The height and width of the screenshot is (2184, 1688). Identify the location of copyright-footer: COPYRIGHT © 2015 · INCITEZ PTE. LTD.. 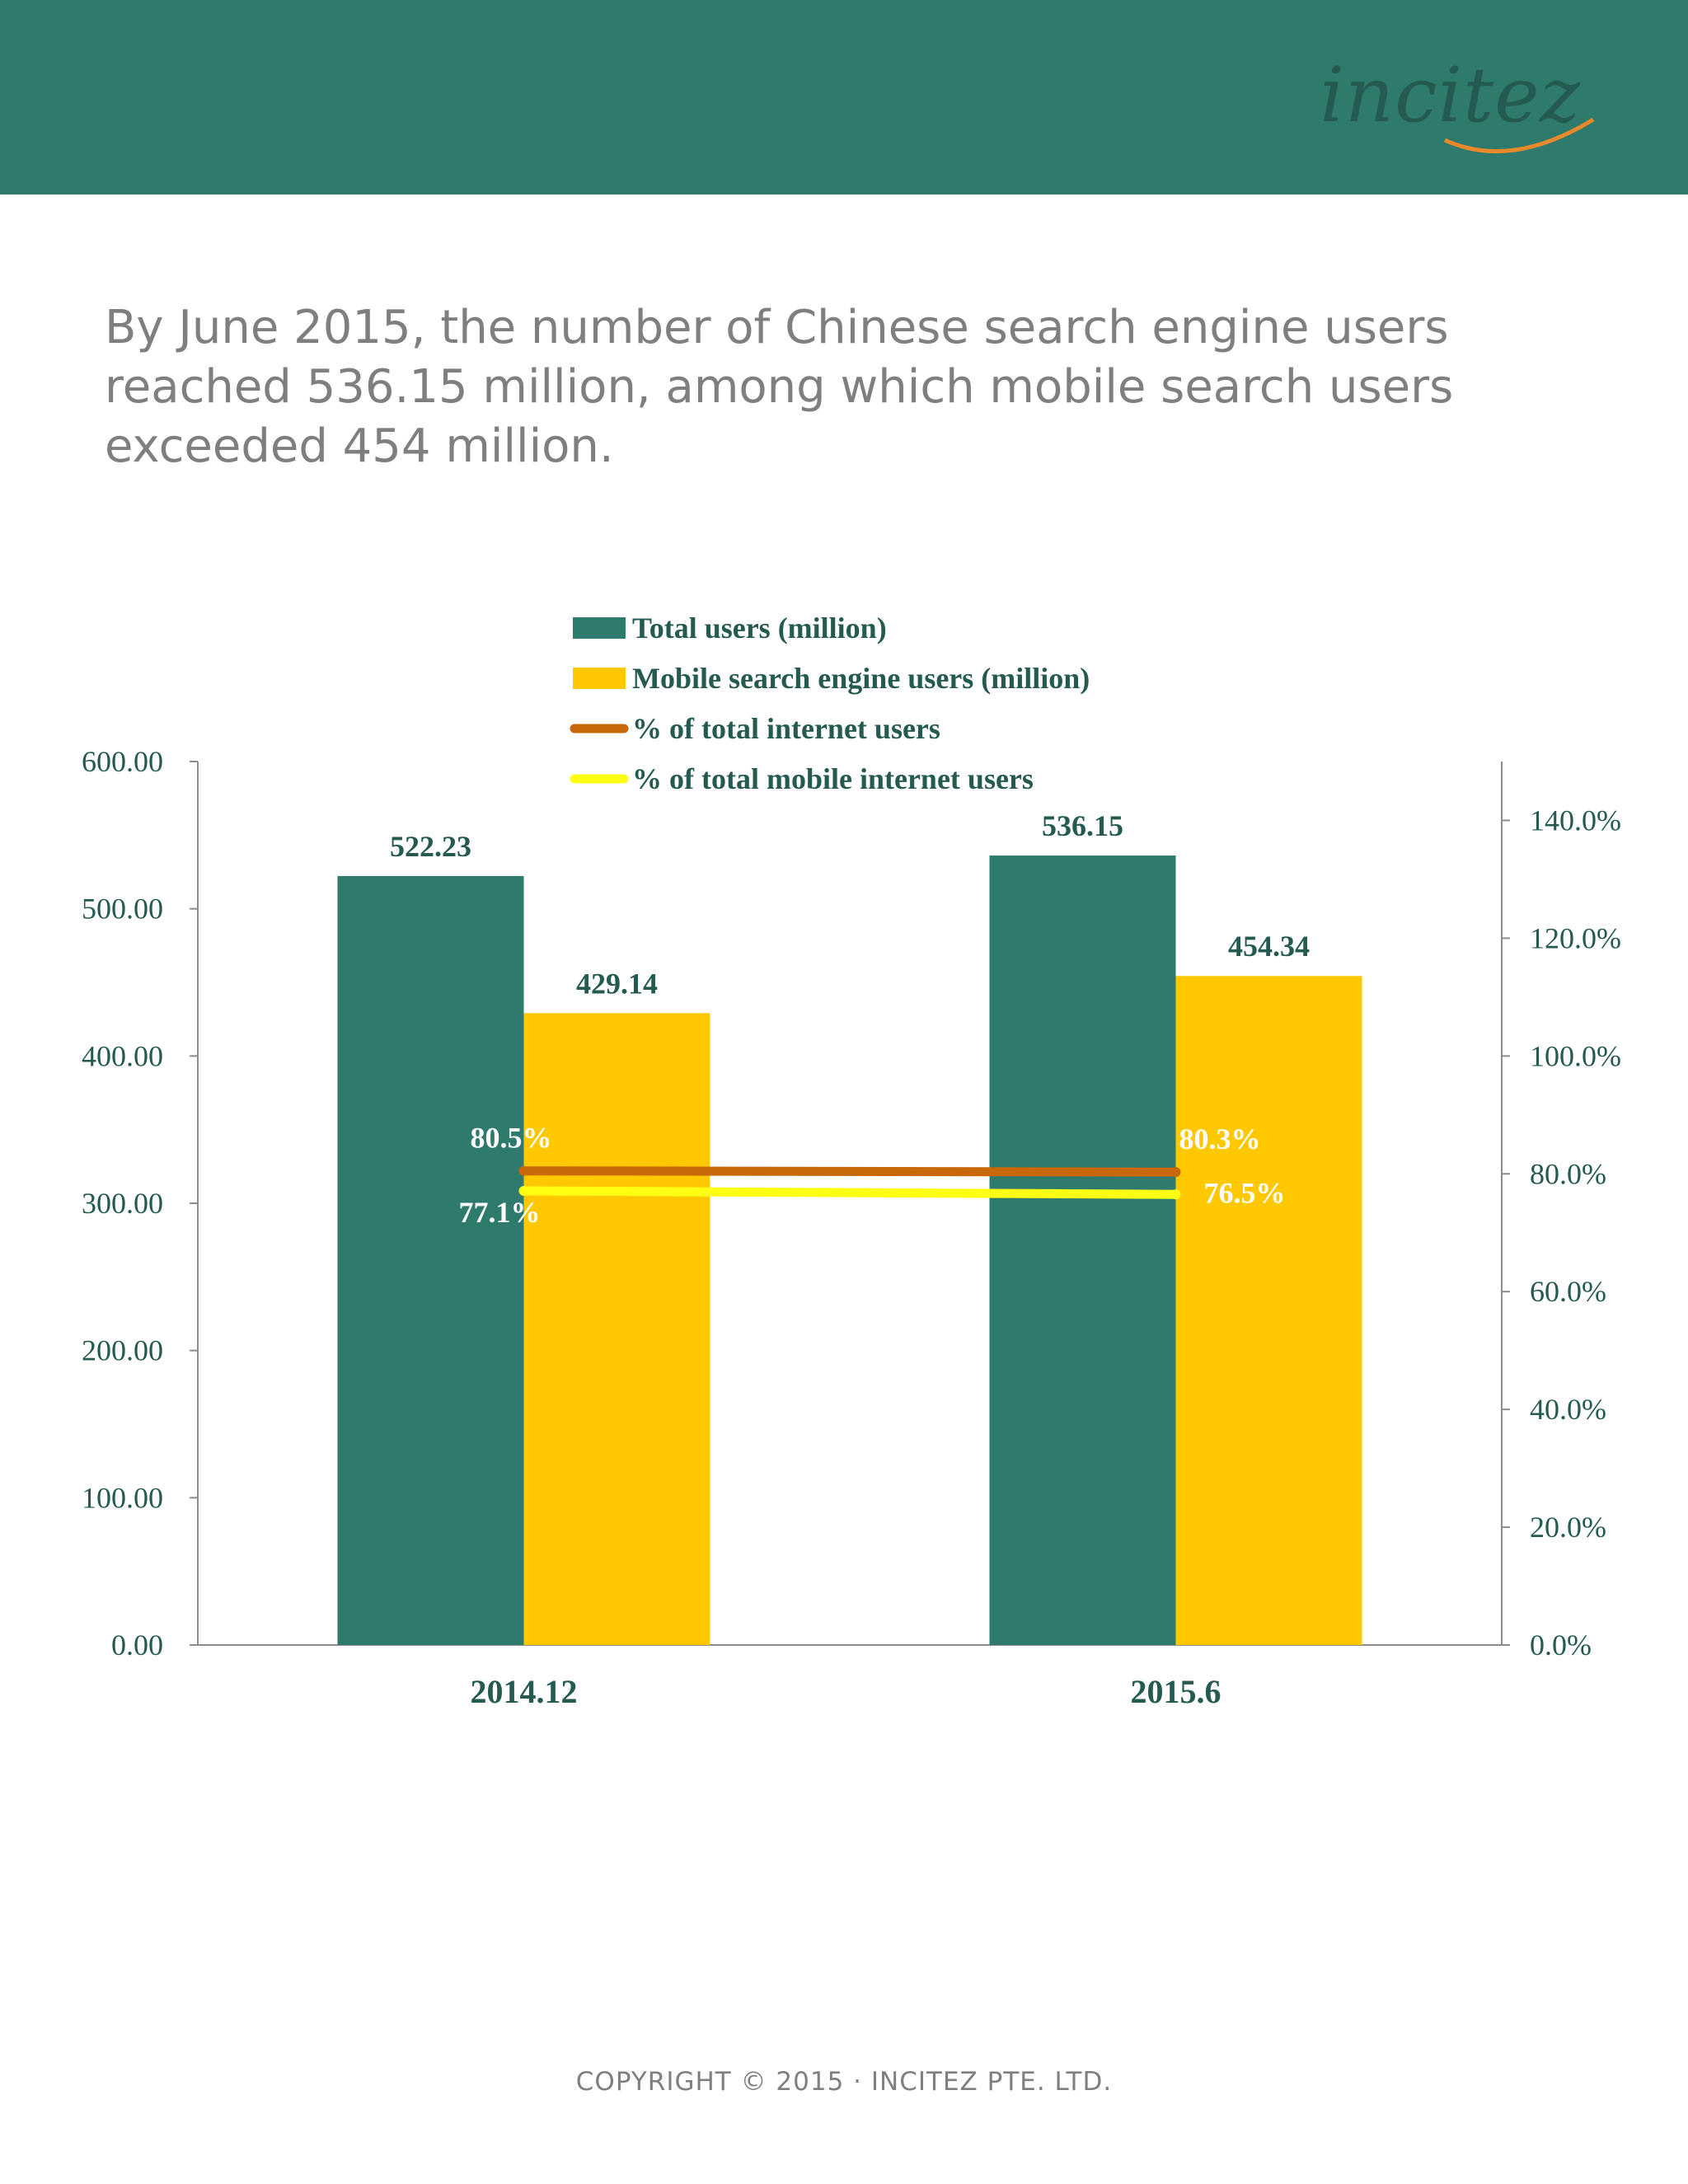
(844, 2082).